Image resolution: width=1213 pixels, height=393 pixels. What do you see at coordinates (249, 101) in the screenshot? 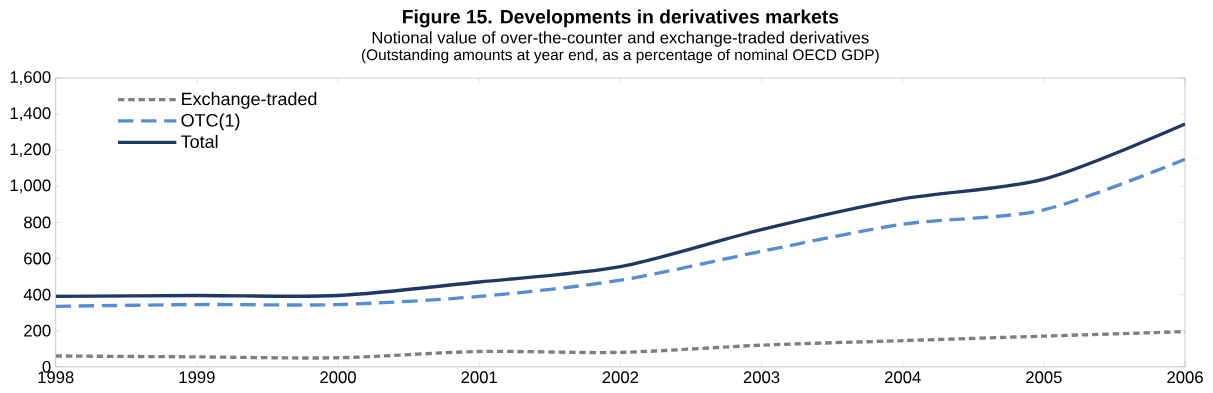
I see `legend-label: Exchange-traded` at bounding box center [249, 101].